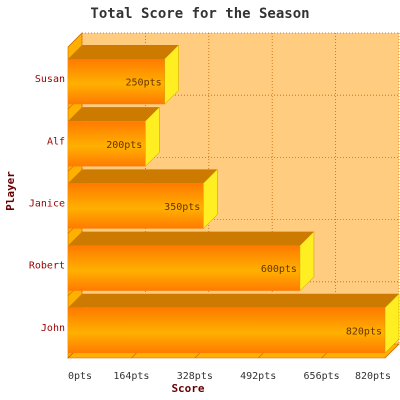 This screenshot has width=400, height=400. Describe the element at coordinates (199, 14) in the screenshot. I see `chart-title: Total Score for the Season` at that location.